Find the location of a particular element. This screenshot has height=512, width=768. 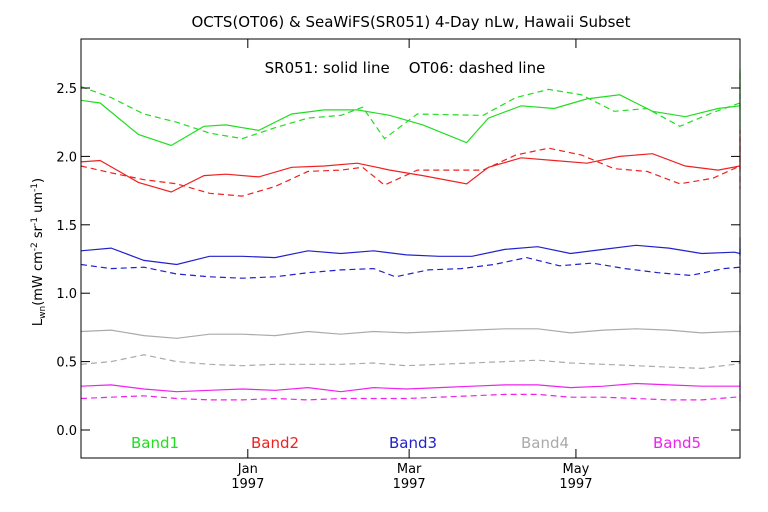

band5-ot06-dashed-line is located at coordinates (410, 397).